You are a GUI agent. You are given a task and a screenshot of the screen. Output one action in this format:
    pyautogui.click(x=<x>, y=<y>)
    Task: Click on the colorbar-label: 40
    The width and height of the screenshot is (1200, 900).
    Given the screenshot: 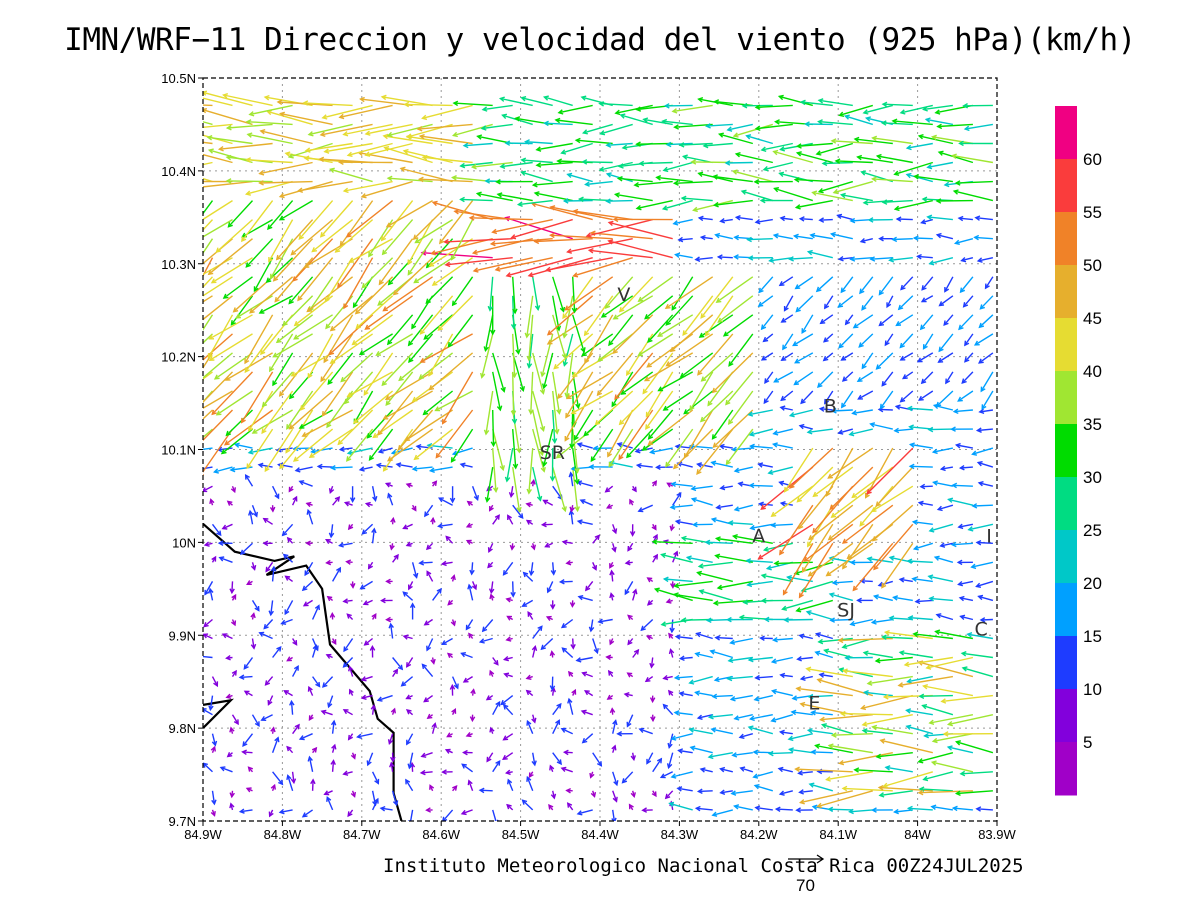 What is the action you would take?
    pyautogui.click(x=1092, y=371)
    